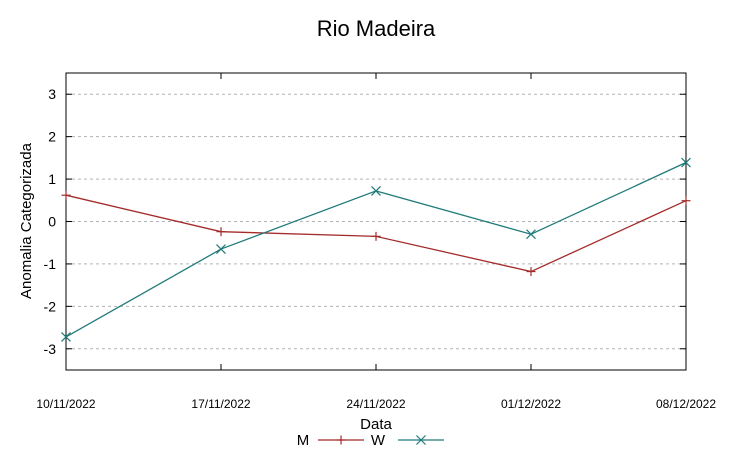 This screenshot has width=753, height=459. What do you see at coordinates (378, 440) in the screenshot?
I see `legend-label-w: W` at bounding box center [378, 440].